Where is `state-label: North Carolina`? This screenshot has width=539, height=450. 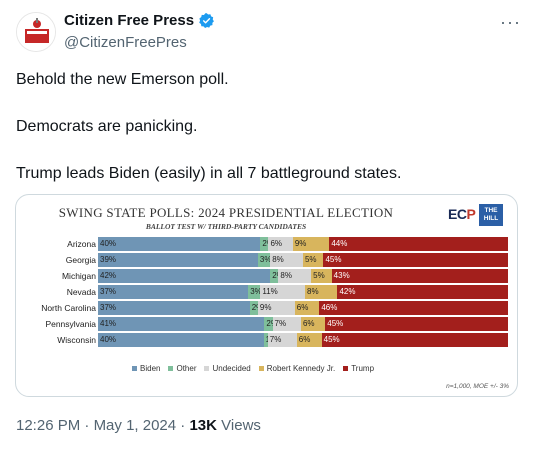 state-label: North Carolina is located at coordinates (68, 308).